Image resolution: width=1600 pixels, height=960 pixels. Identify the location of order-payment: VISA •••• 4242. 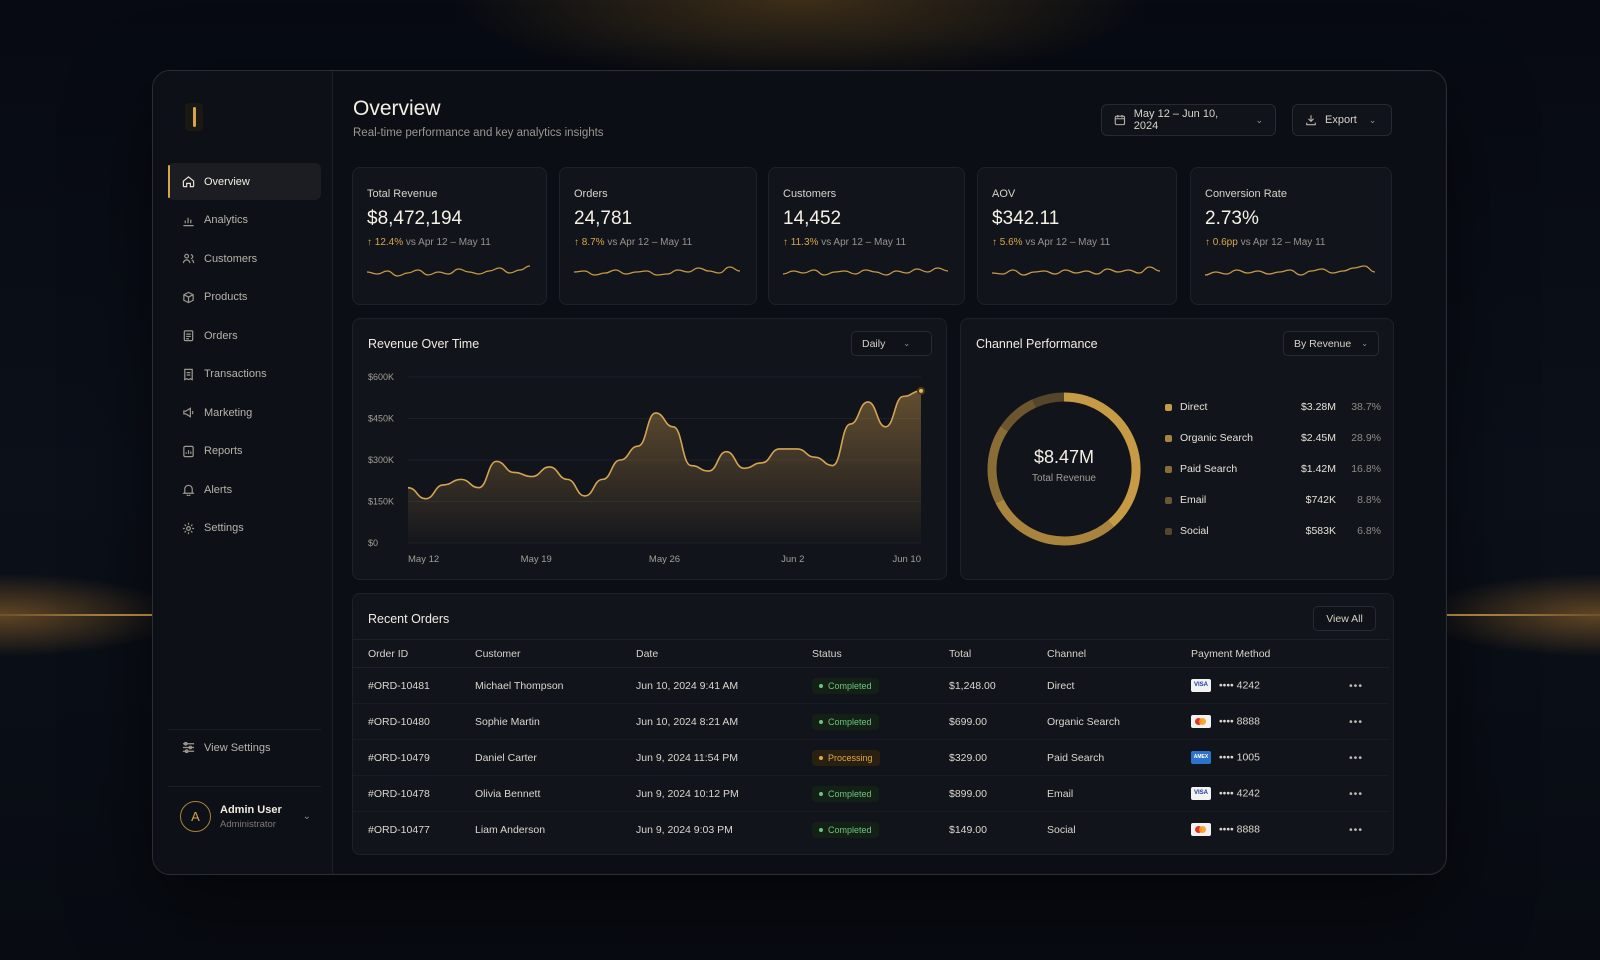
(1270, 793).